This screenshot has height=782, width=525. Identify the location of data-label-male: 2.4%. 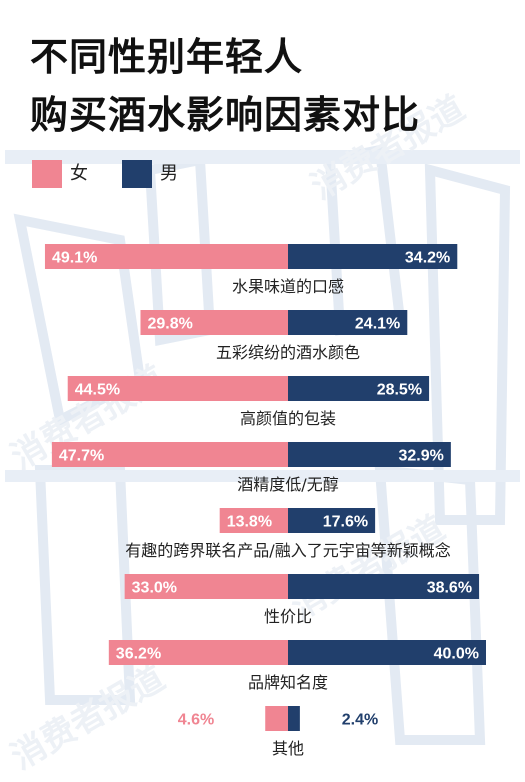
(360, 720).